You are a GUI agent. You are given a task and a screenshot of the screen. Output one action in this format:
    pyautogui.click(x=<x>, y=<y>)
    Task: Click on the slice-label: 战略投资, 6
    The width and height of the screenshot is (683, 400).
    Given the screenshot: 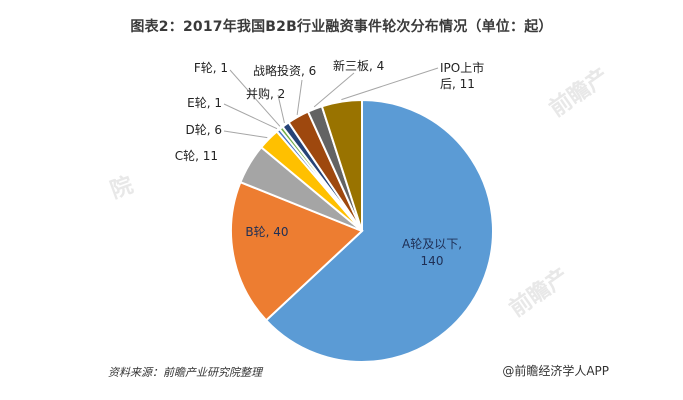 What is the action you would take?
    pyautogui.click(x=284, y=70)
    